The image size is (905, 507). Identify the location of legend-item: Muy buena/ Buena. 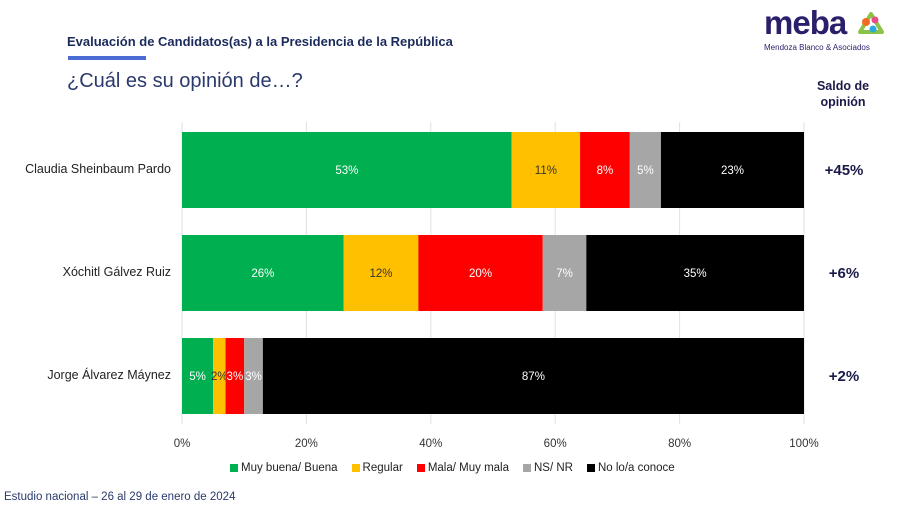
(284, 468).